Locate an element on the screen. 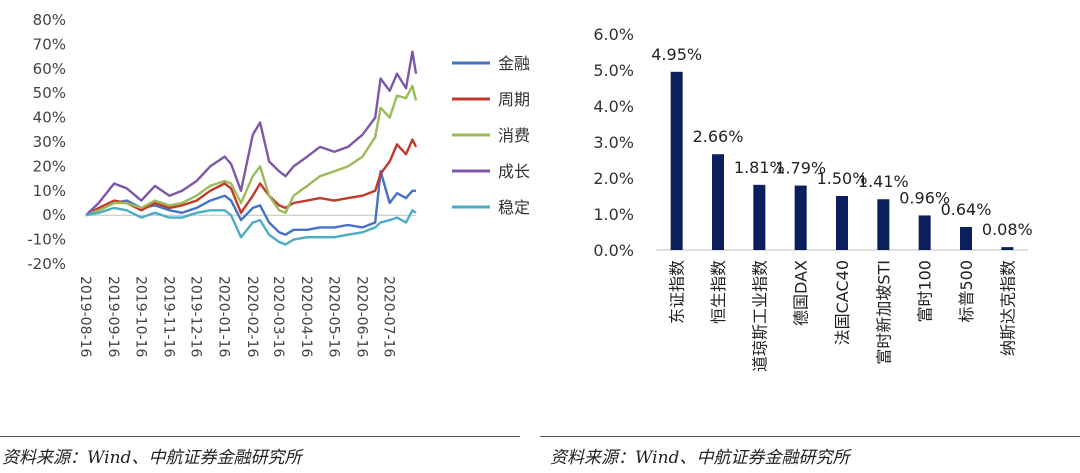  y-tick-label: 80% is located at coordinates (49, 20).